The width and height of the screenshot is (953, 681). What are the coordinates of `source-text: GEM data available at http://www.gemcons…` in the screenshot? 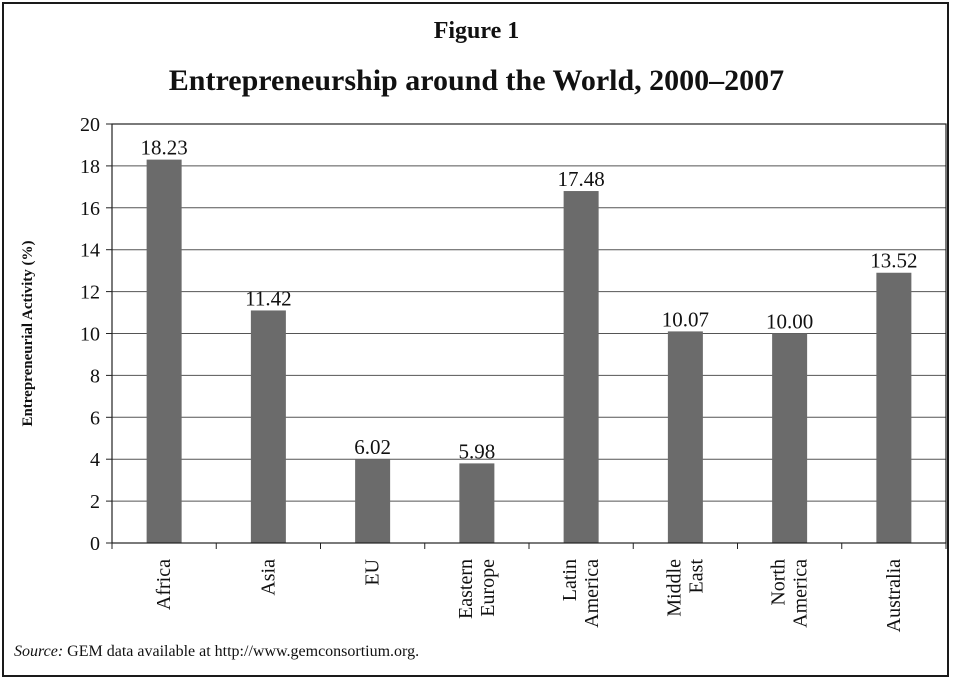 It's located at (241, 651).